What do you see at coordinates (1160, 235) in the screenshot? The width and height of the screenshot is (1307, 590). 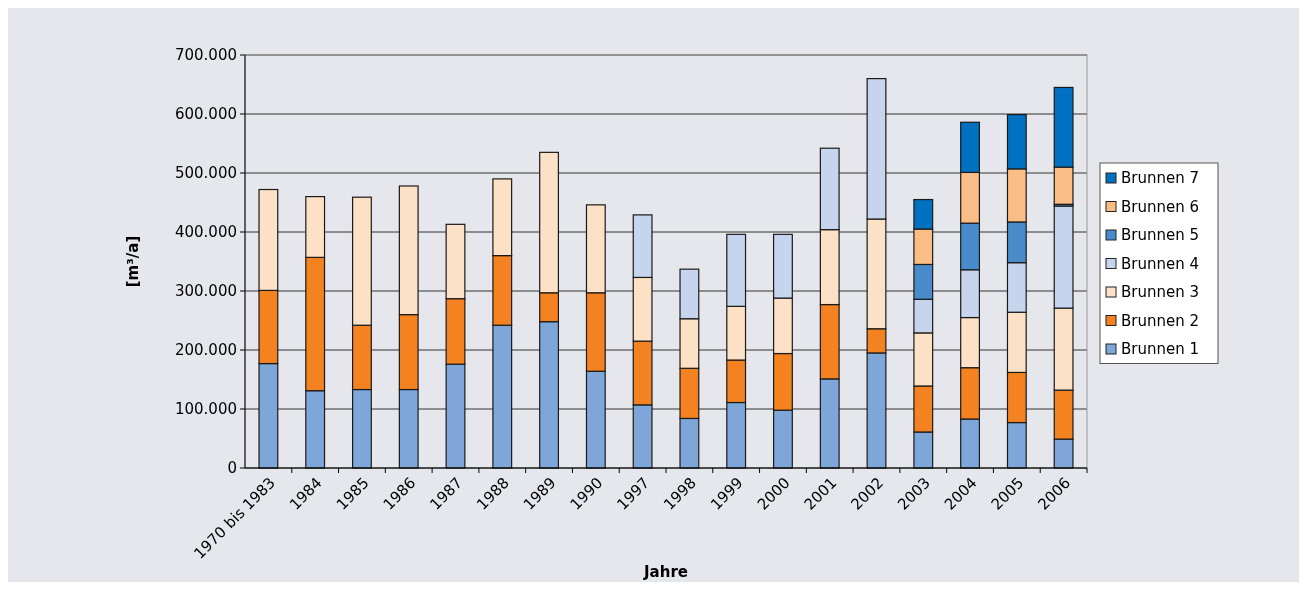 I see `legend-label: Brunnen 5` at bounding box center [1160, 235].